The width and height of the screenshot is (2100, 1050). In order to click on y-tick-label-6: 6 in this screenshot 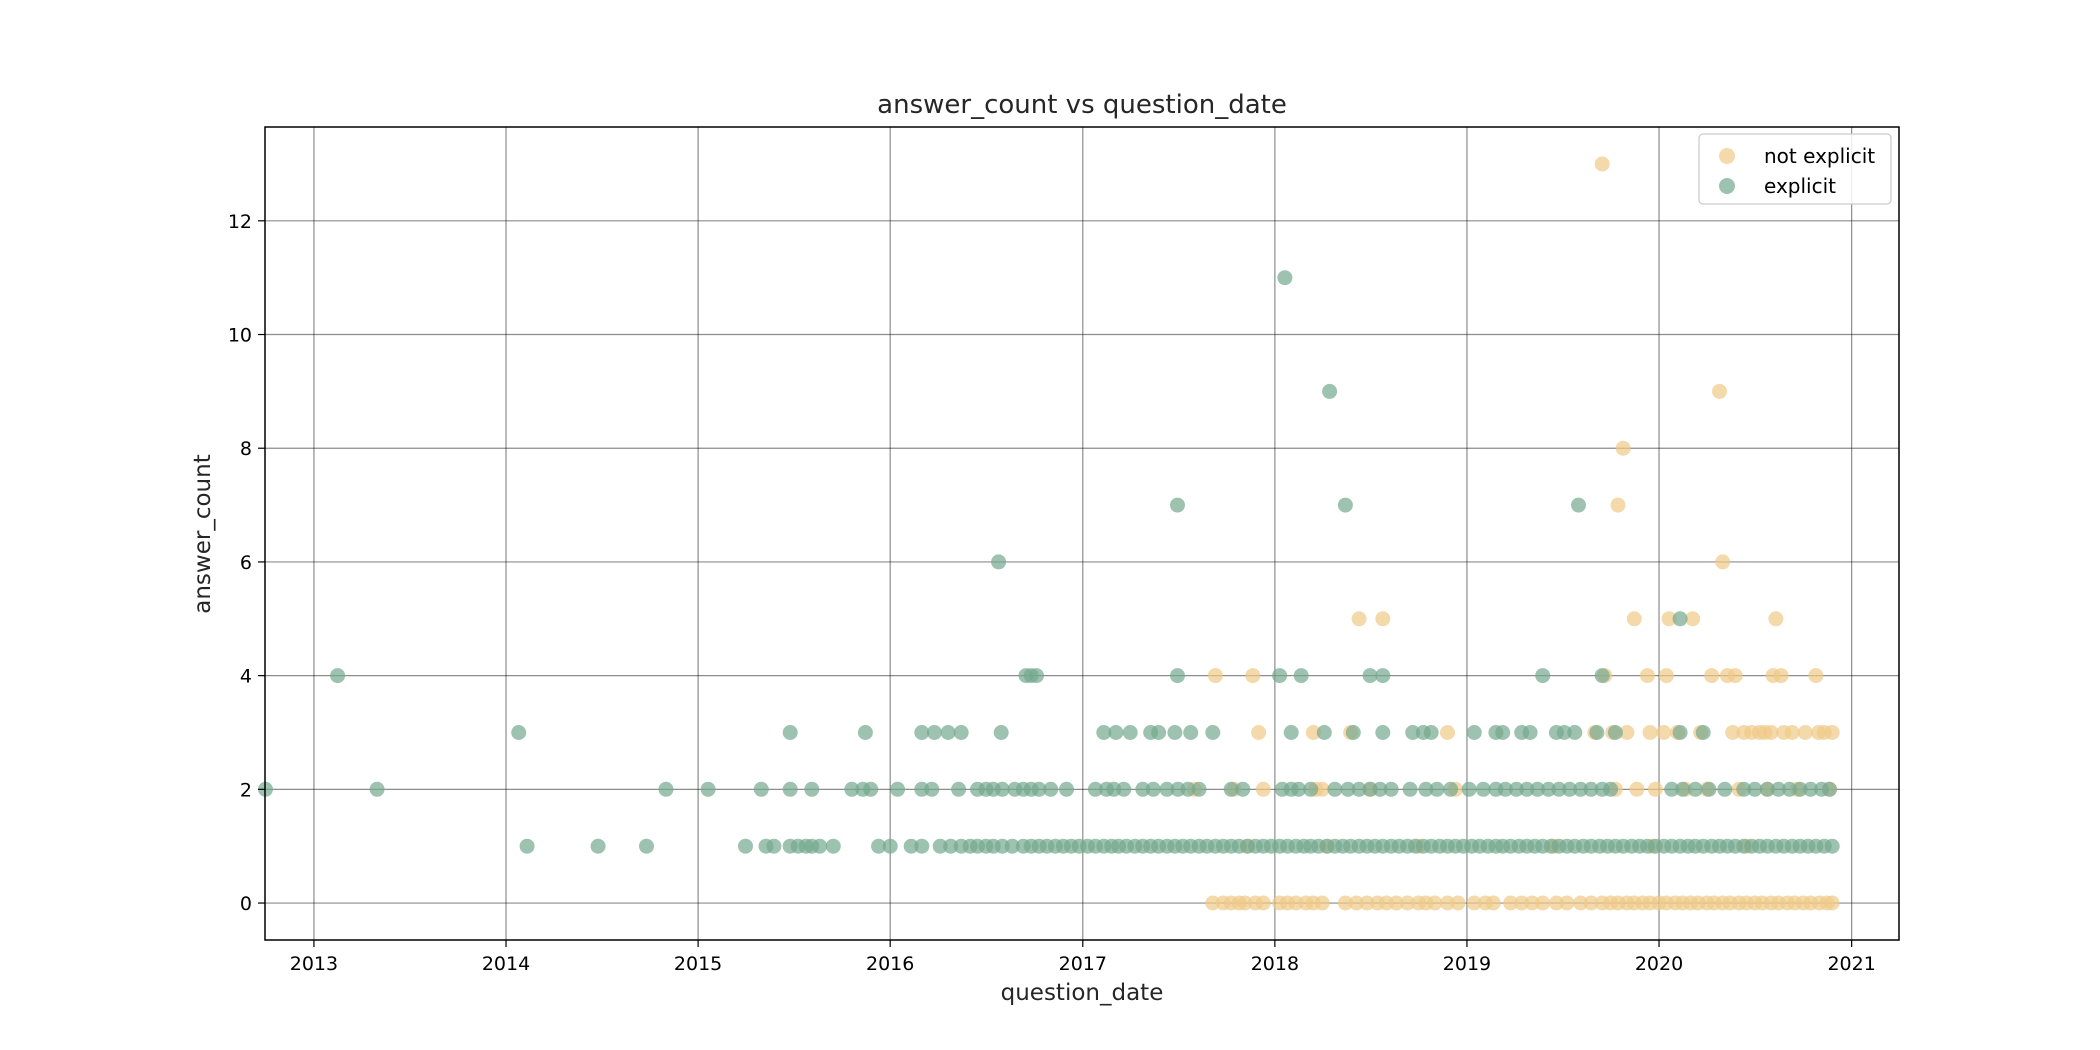, I will do `click(246, 563)`.